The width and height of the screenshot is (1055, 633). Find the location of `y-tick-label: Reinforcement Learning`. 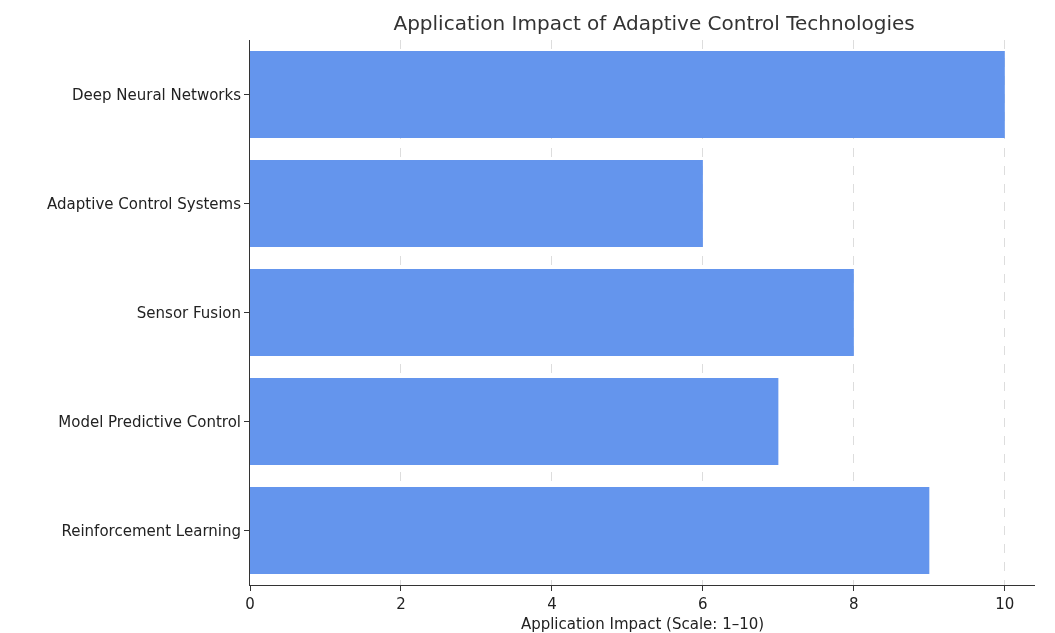

y-tick-label: Reinforcement Learning is located at coordinates (151, 530).